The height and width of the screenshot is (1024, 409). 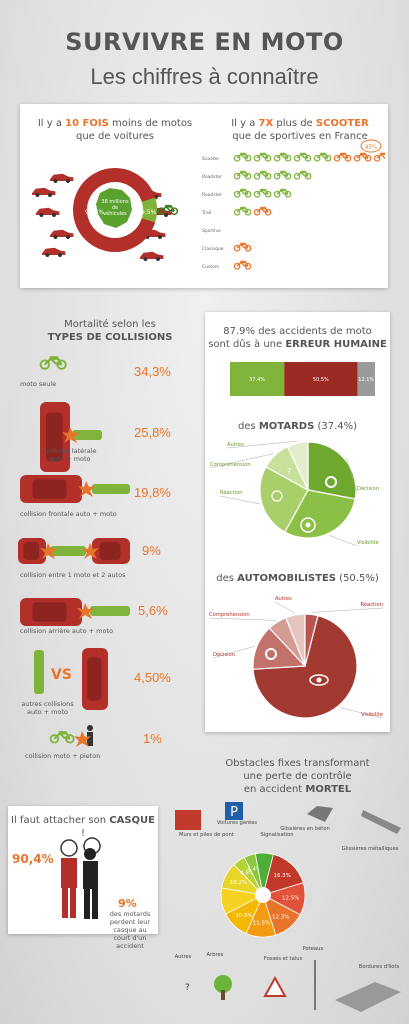 What do you see at coordinates (277, 496) in the screenshot?
I see `stopwatch-icon` at bounding box center [277, 496].